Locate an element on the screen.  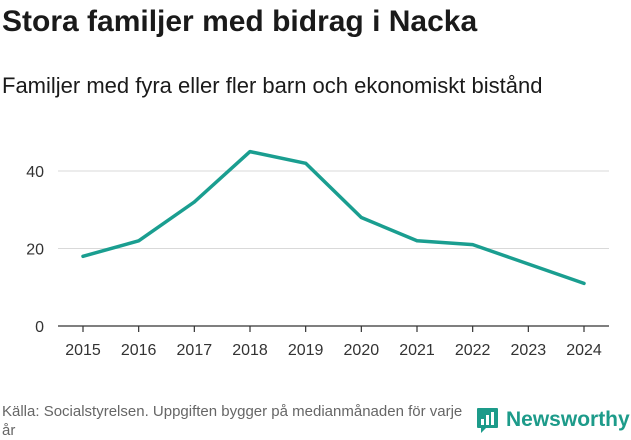
brand-name: Newsworthy is located at coordinates (568, 419).